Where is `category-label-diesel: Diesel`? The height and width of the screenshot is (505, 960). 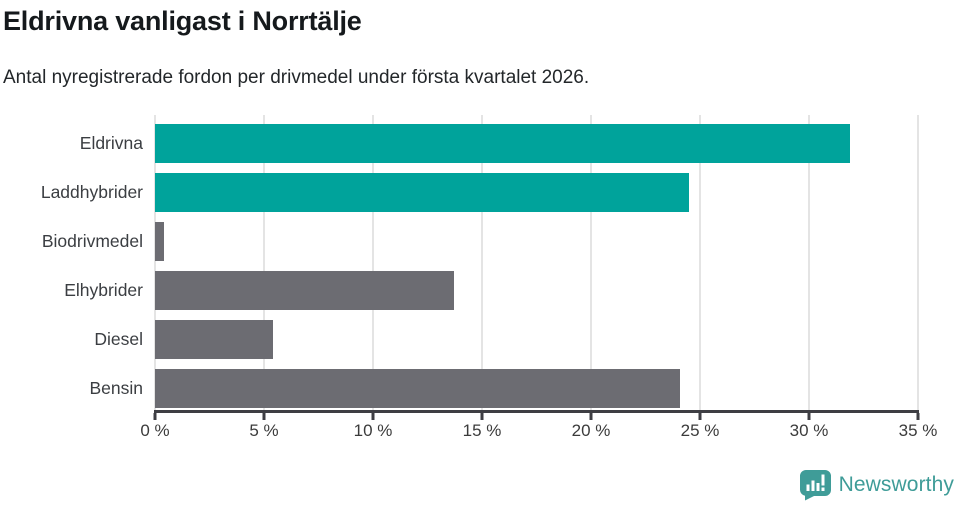
category-label-diesel: Diesel is located at coordinates (118, 339).